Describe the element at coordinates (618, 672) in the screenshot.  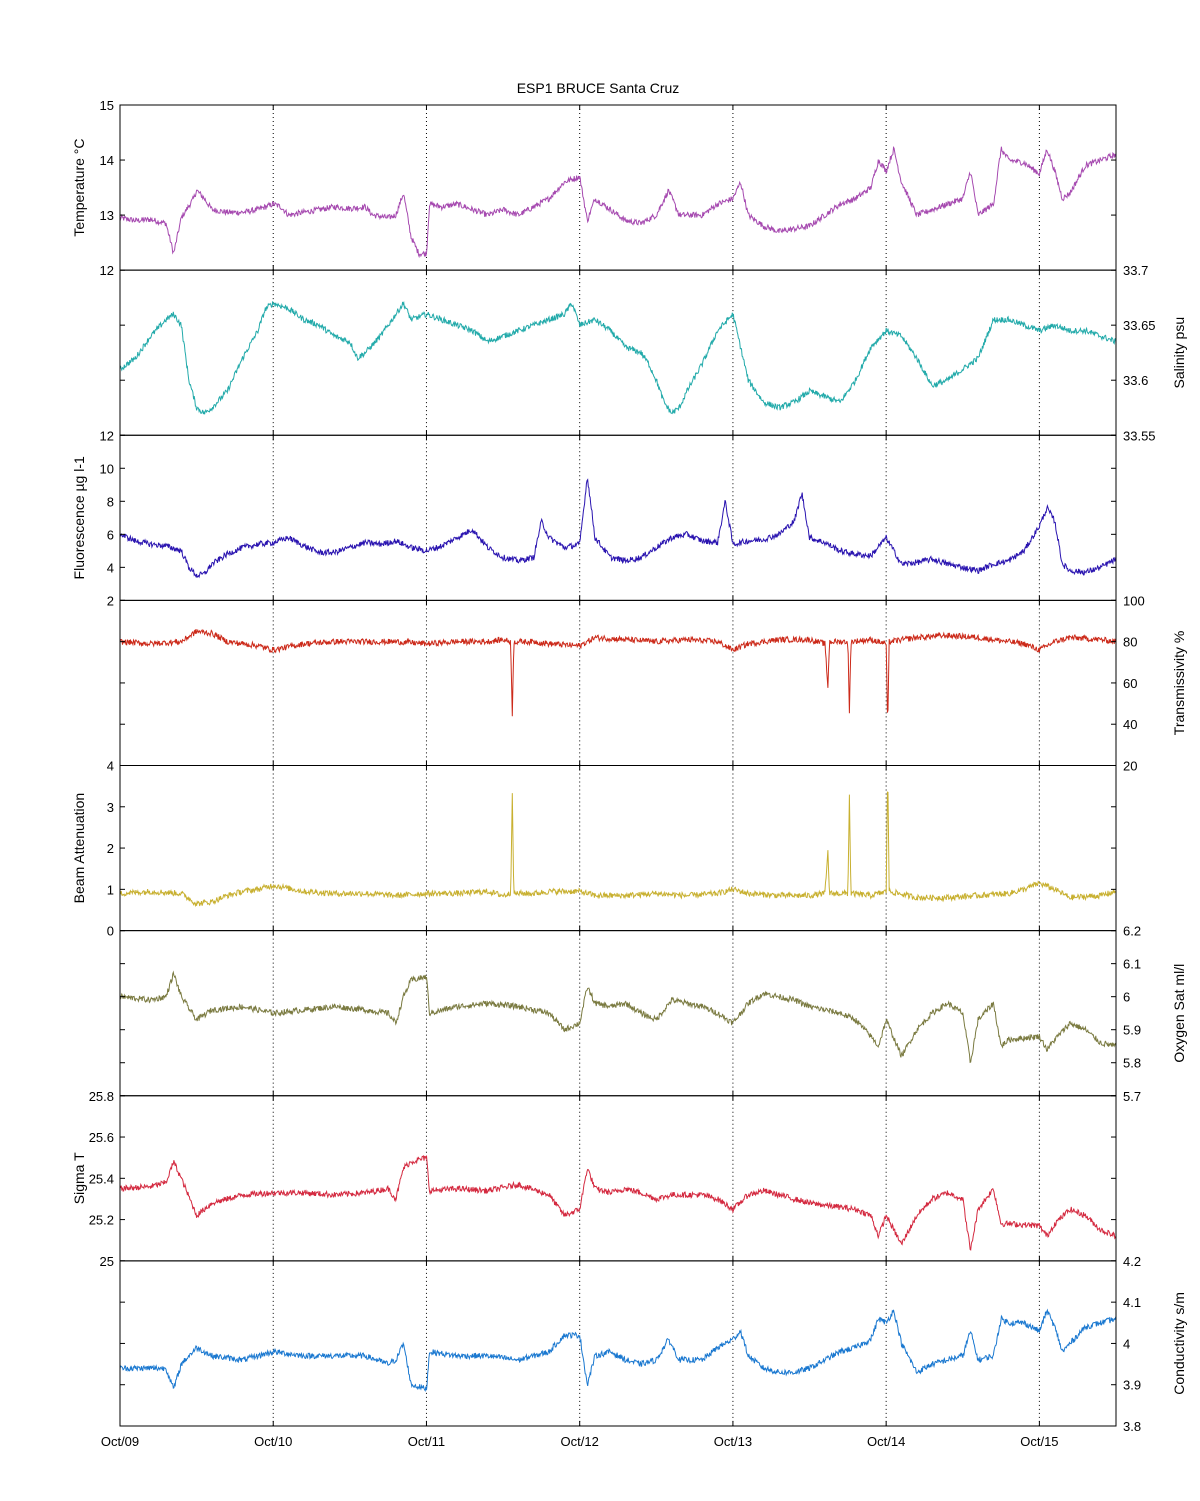
I see `transmissivity-series-line` at that location.